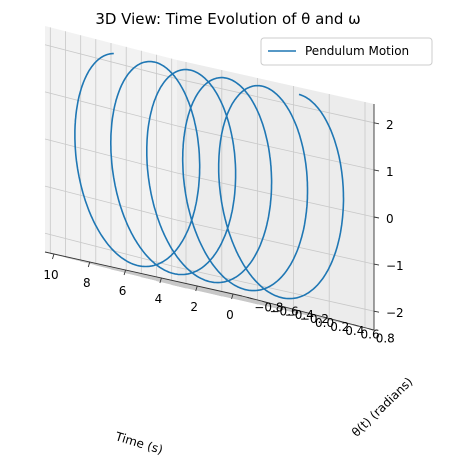 Image resolution: width=458 pixels, height=474 pixels. I want to click on y-tick-label: −0.2, so click(314, 319).